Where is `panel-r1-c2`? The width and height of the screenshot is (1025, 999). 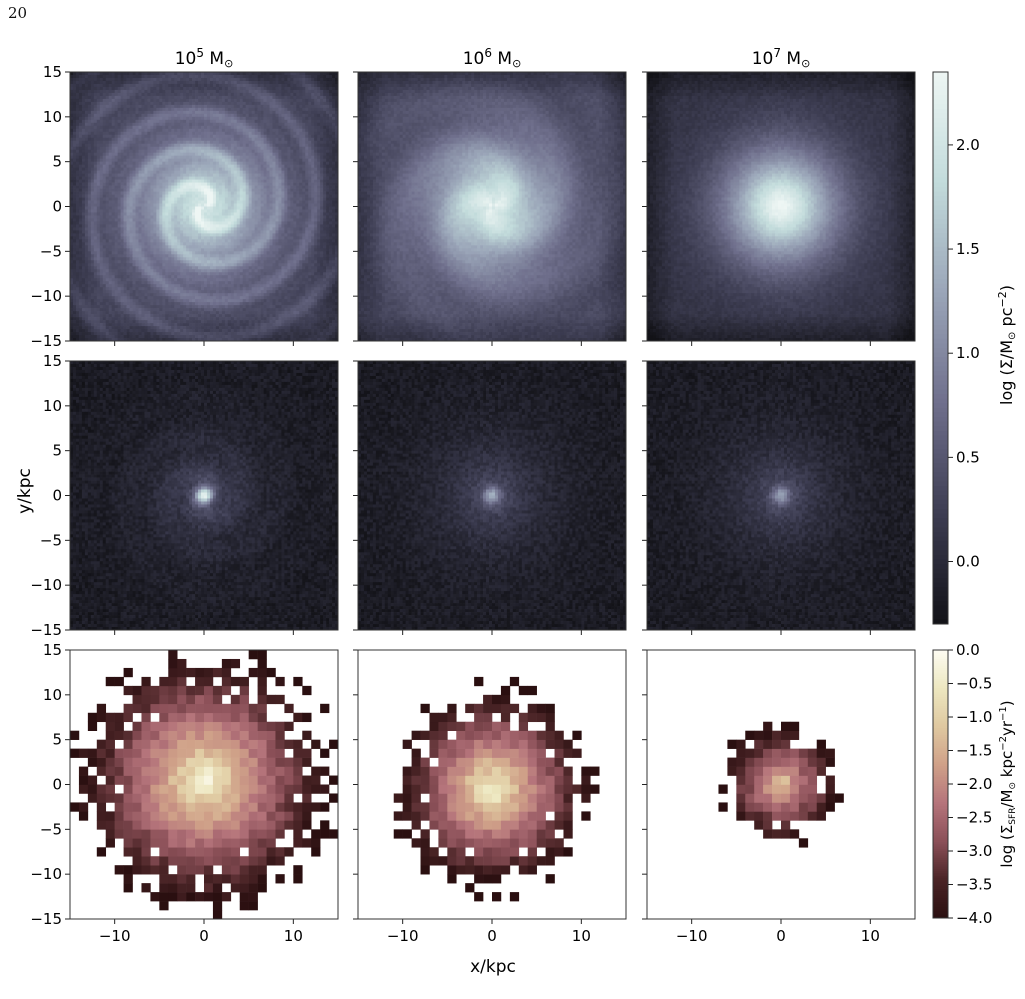 panel-r1-c2 is located at coordinates (779, 497).